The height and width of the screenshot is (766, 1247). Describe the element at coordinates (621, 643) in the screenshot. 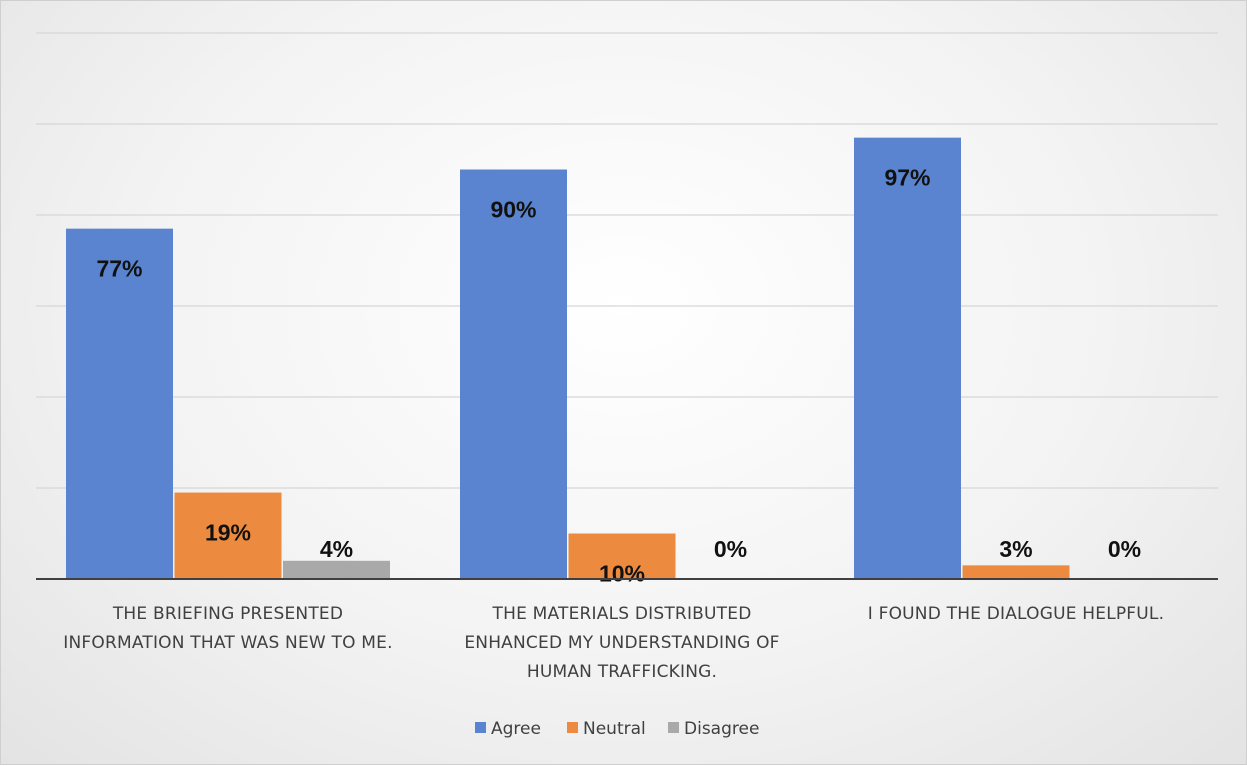

I see `category-label-2-line-2: ENHANCED MY UNDERSTANDING OF` at that location.